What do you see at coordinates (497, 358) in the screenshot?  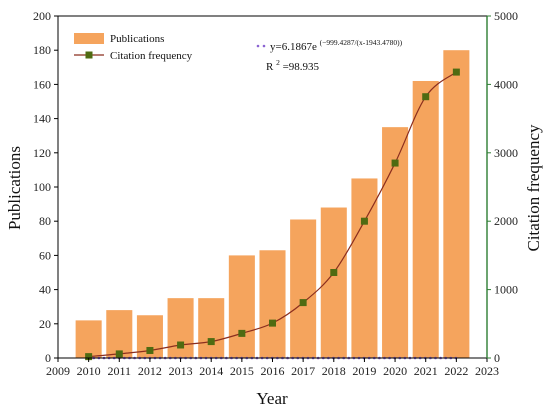 I see `y2-tick-label: 0` at bounding box center [497, 358].